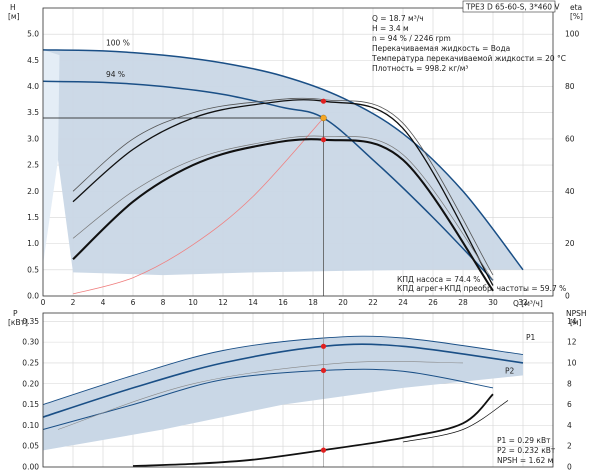  I want to click on operating-point-info-line: Q = 18.7 м³/ч, so click(398, 18).